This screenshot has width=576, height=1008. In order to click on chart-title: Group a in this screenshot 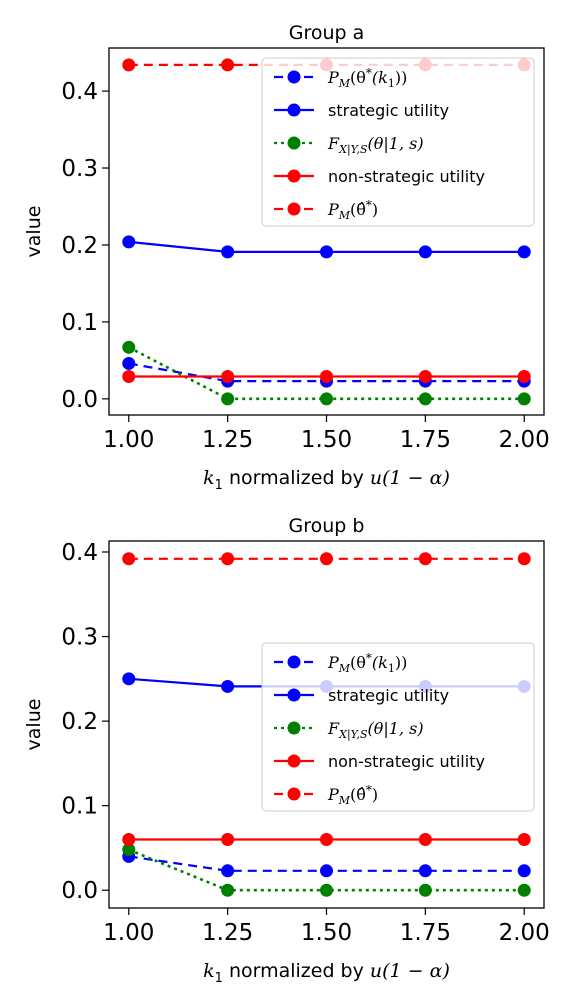, I will do `click(327, 33)`.